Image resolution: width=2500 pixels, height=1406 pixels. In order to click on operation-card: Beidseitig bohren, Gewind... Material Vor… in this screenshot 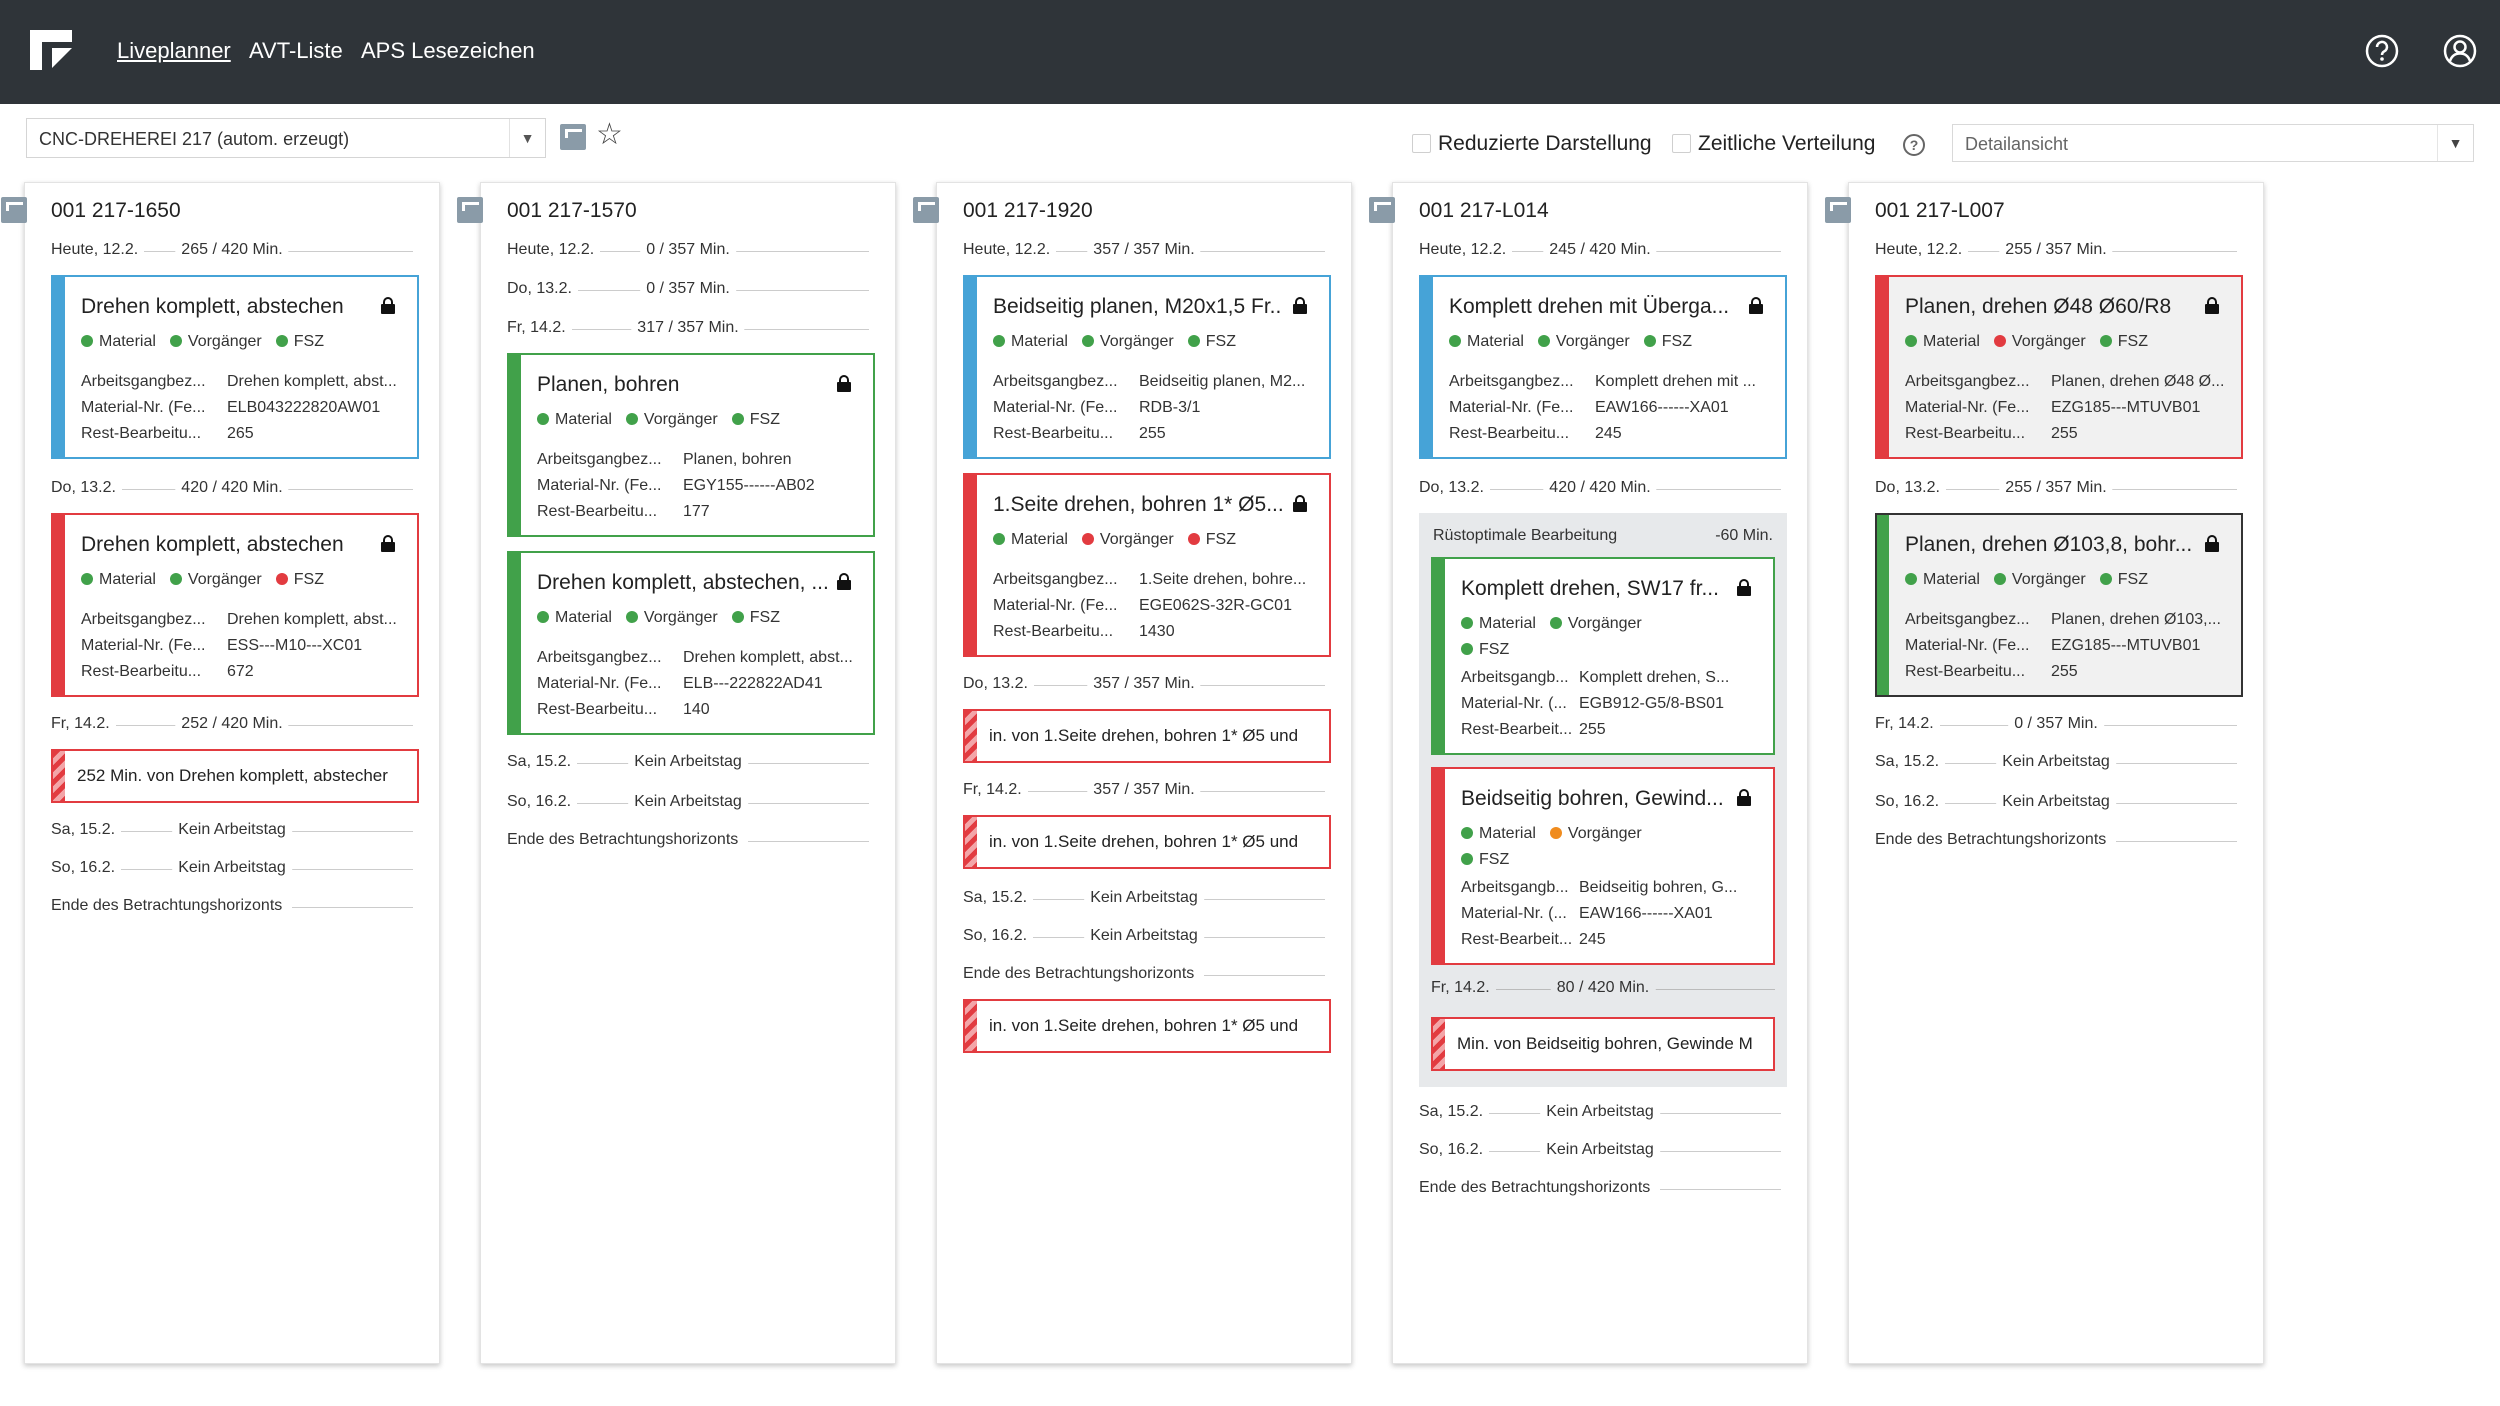, I will do `click(1603, 866)`.